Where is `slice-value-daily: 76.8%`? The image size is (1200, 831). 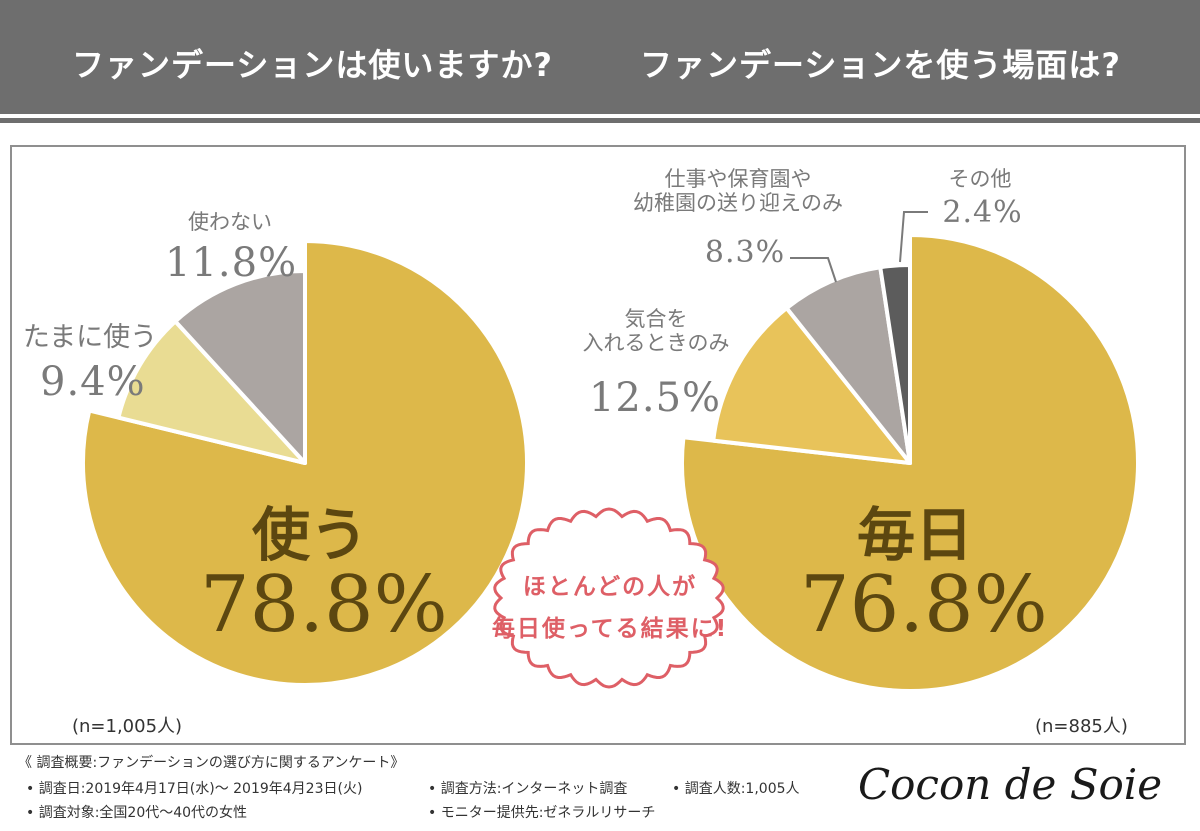 slice-value-daily: 76.8% is located at coordinates (924, 605).